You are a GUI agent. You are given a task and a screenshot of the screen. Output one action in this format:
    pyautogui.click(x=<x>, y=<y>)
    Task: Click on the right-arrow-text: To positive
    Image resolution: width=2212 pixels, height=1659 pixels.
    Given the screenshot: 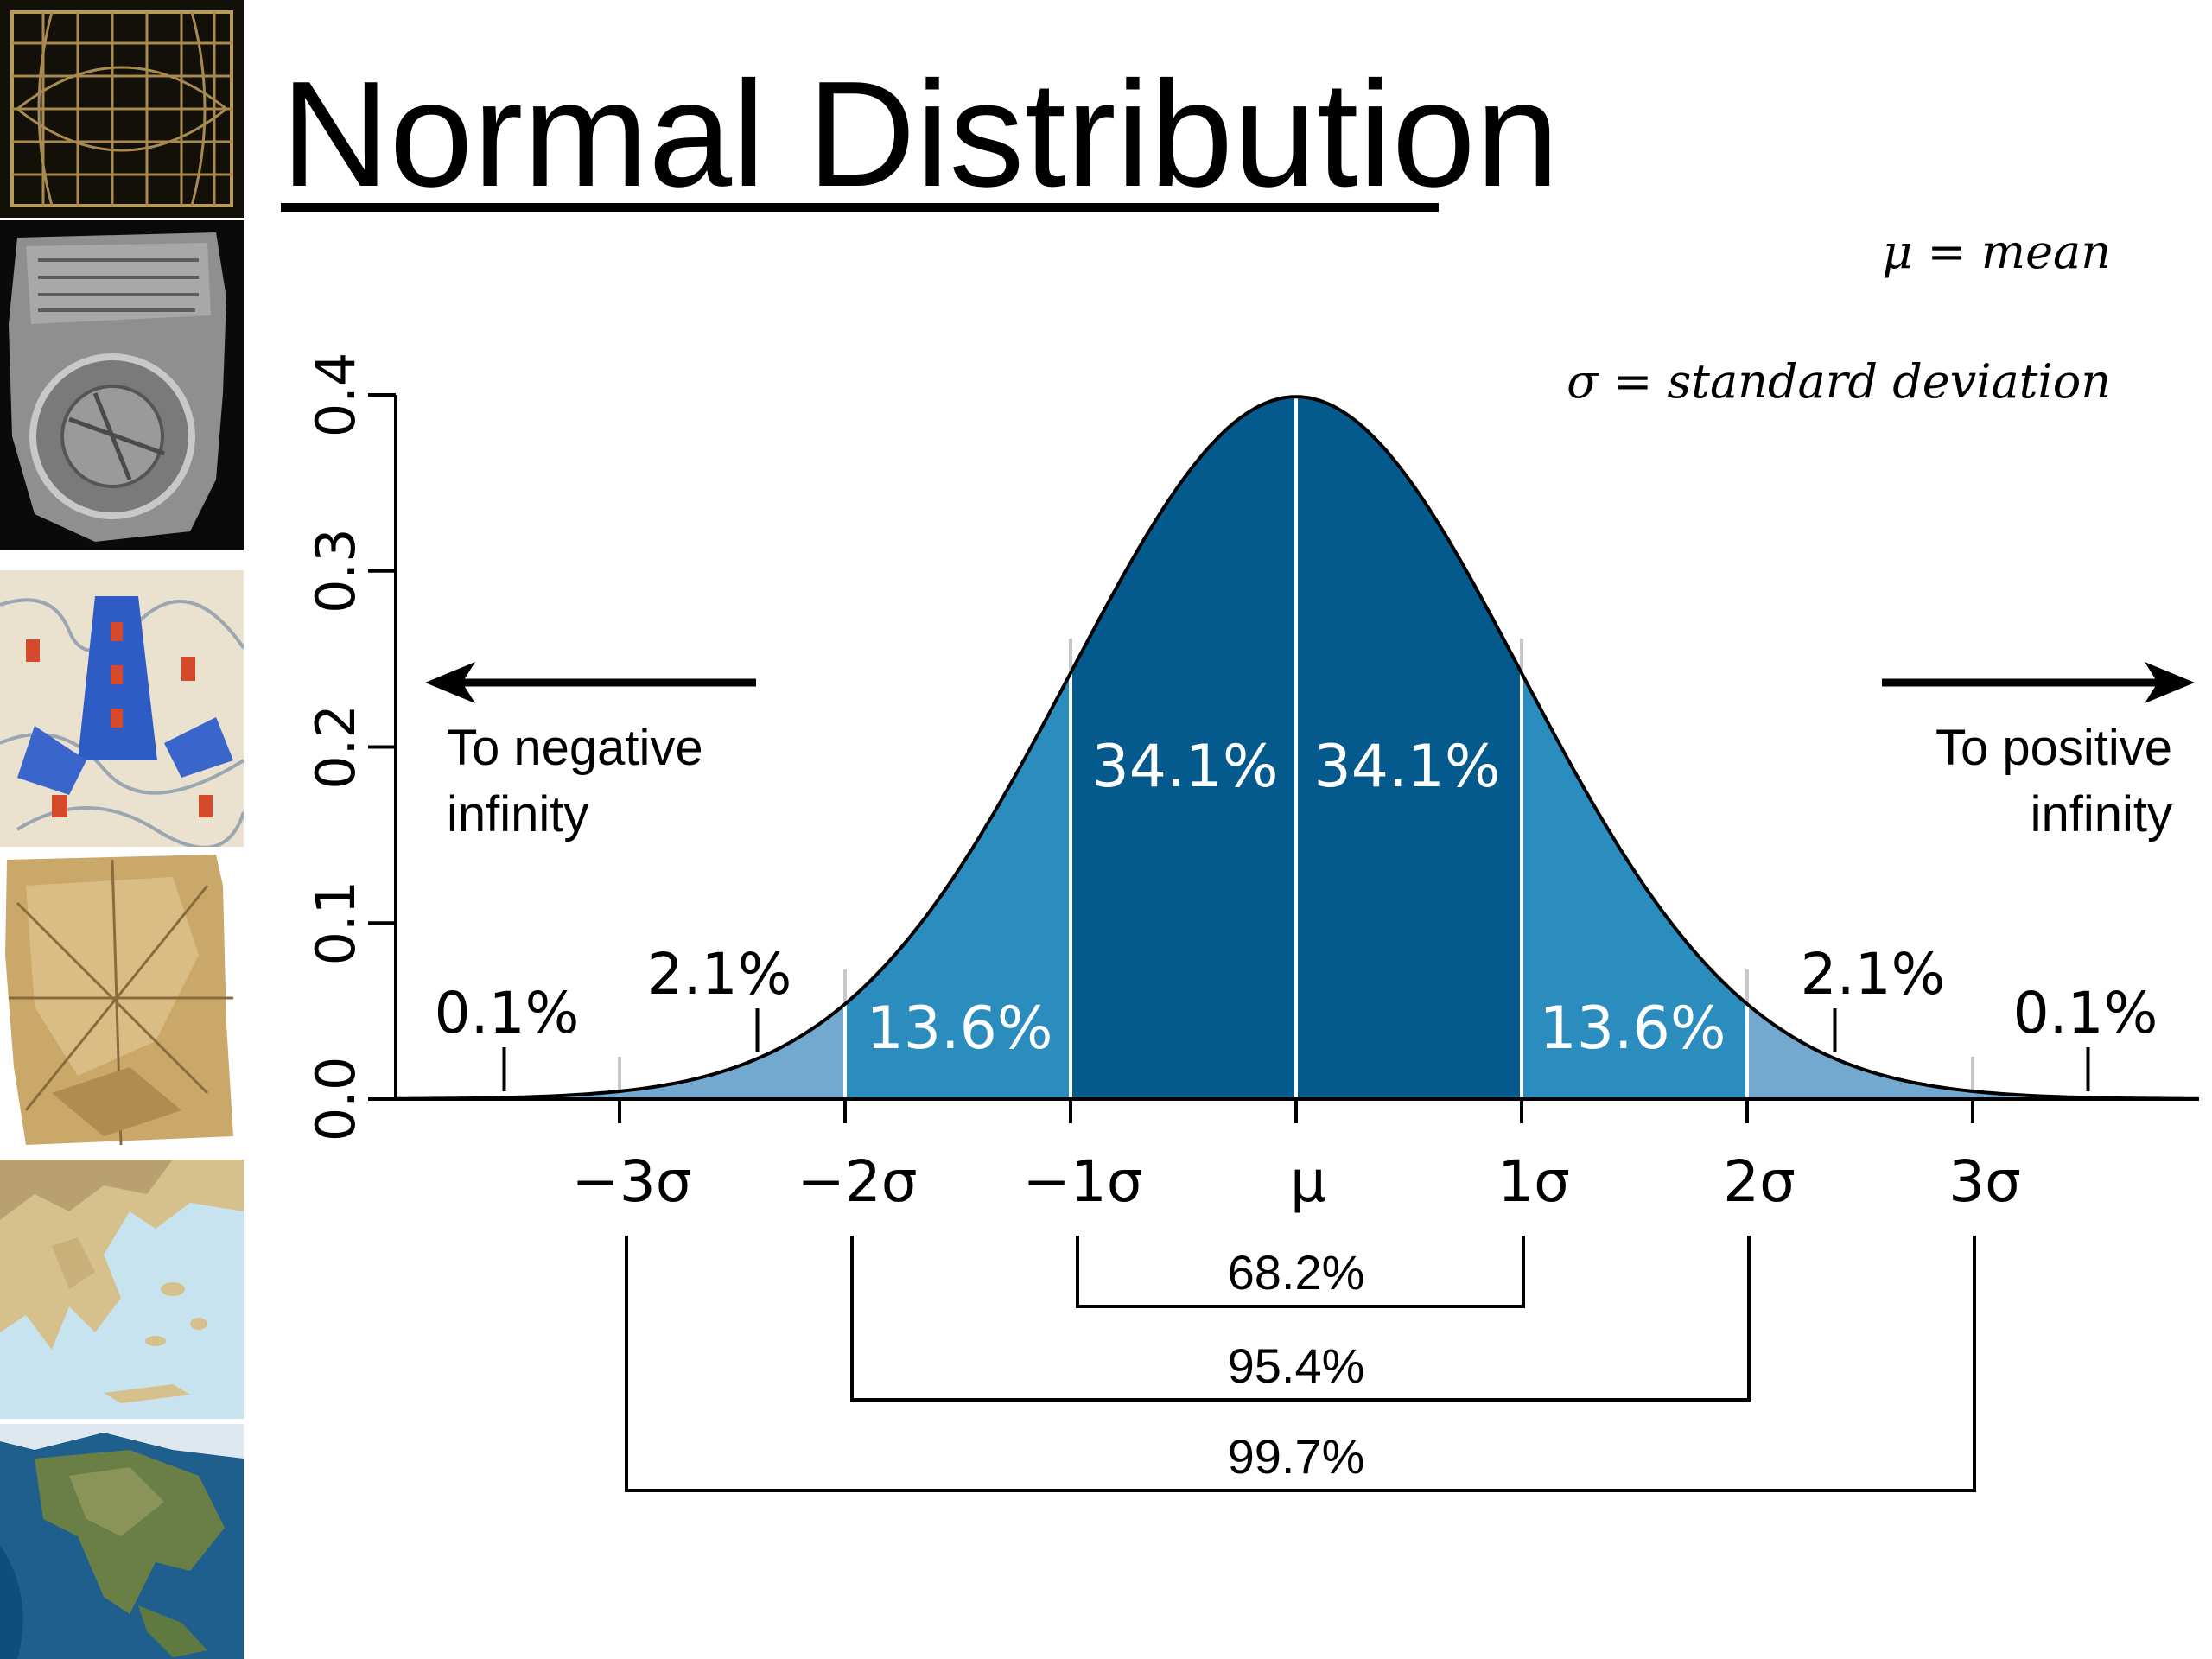 What is the action you would take?
    pyautogui.click(x=2054, y=748)
    